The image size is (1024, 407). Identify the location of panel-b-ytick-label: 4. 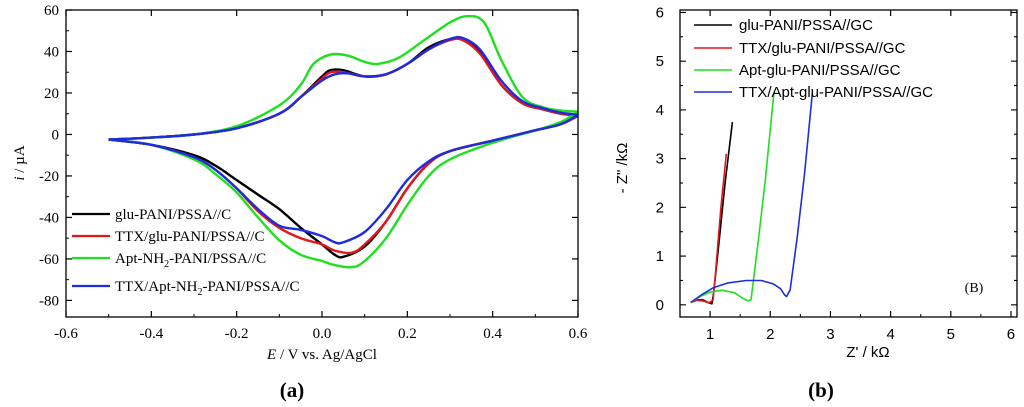
(660, 110).